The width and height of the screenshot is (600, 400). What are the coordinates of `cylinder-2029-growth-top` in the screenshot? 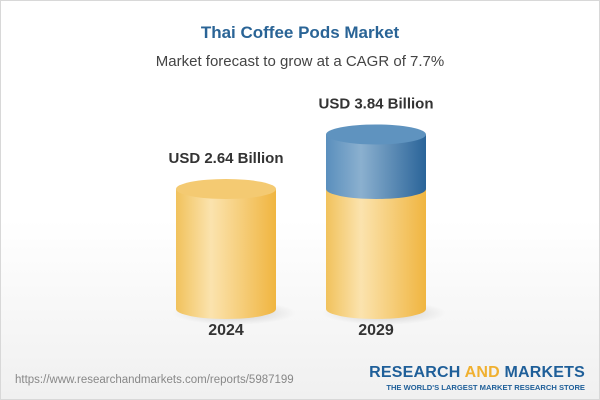 It's located at (376, 134).